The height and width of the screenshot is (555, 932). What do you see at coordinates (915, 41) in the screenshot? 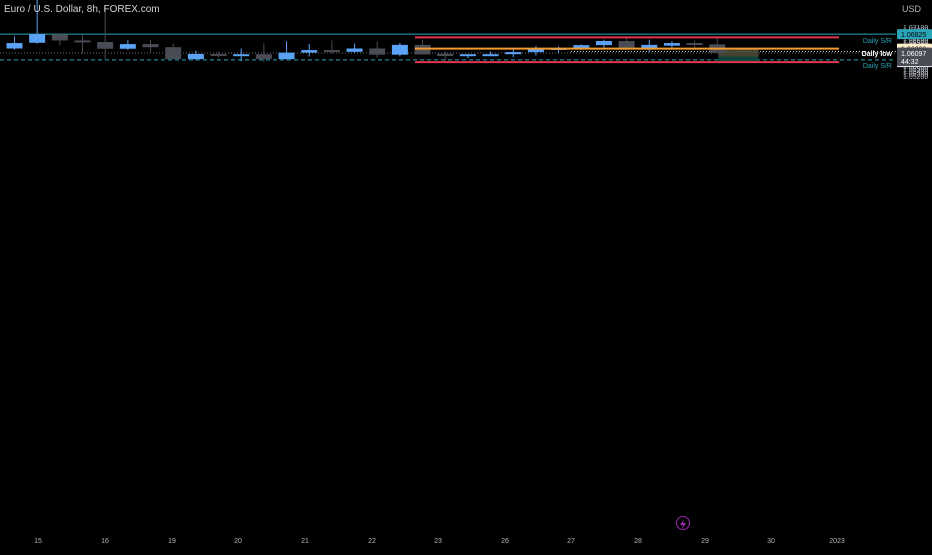
I see `y-tick-label: 1.06600` at bounding box center [915, 41].